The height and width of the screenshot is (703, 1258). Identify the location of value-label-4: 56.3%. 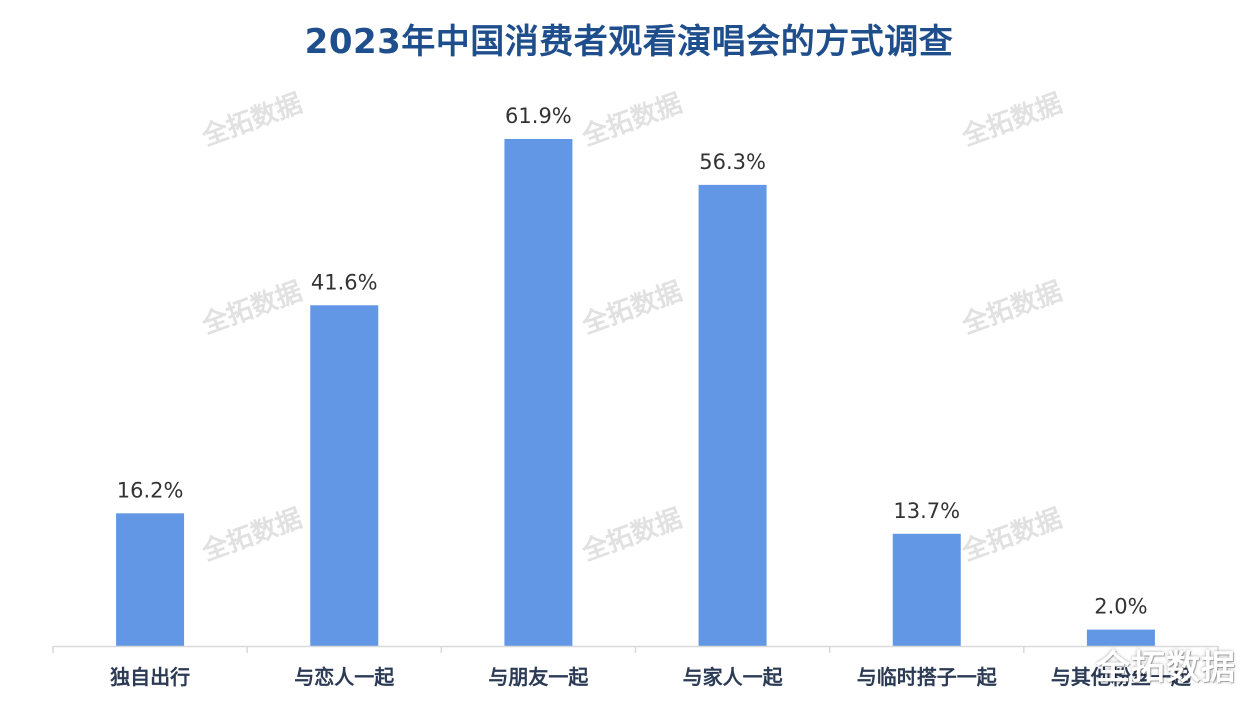
(732, 162).